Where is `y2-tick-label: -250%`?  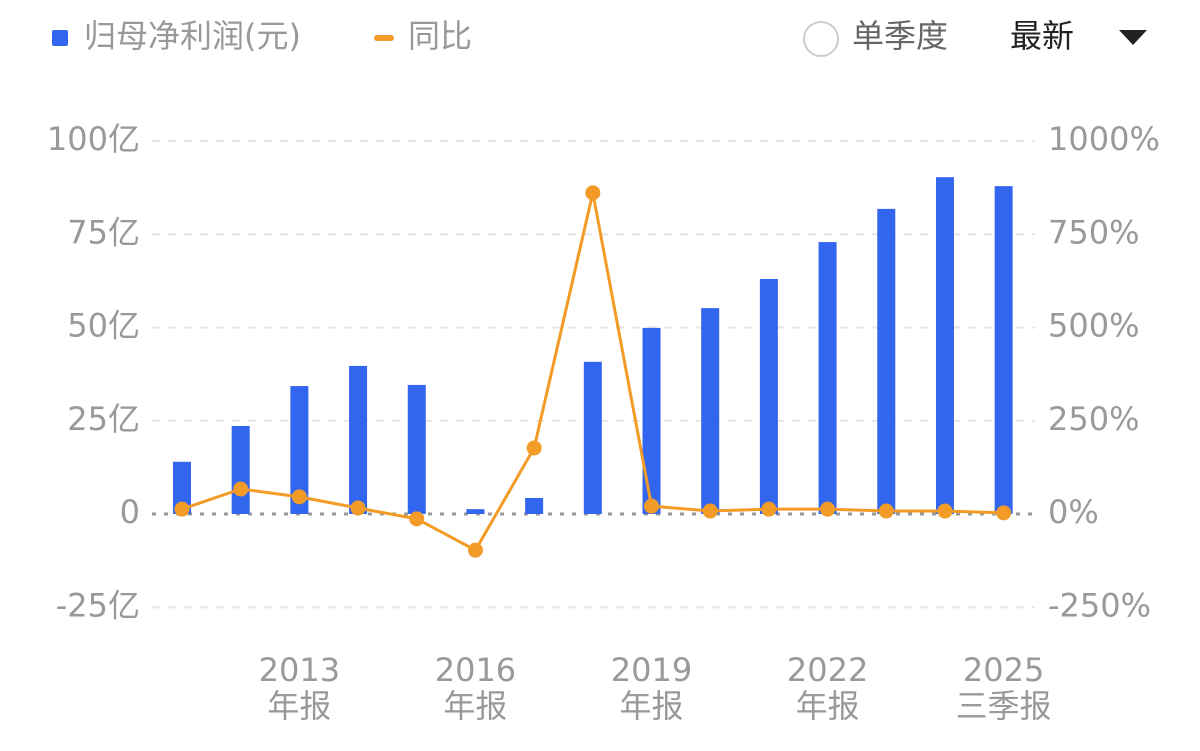 y2-tick-label: -250% is located at coordinates (1099, 605).